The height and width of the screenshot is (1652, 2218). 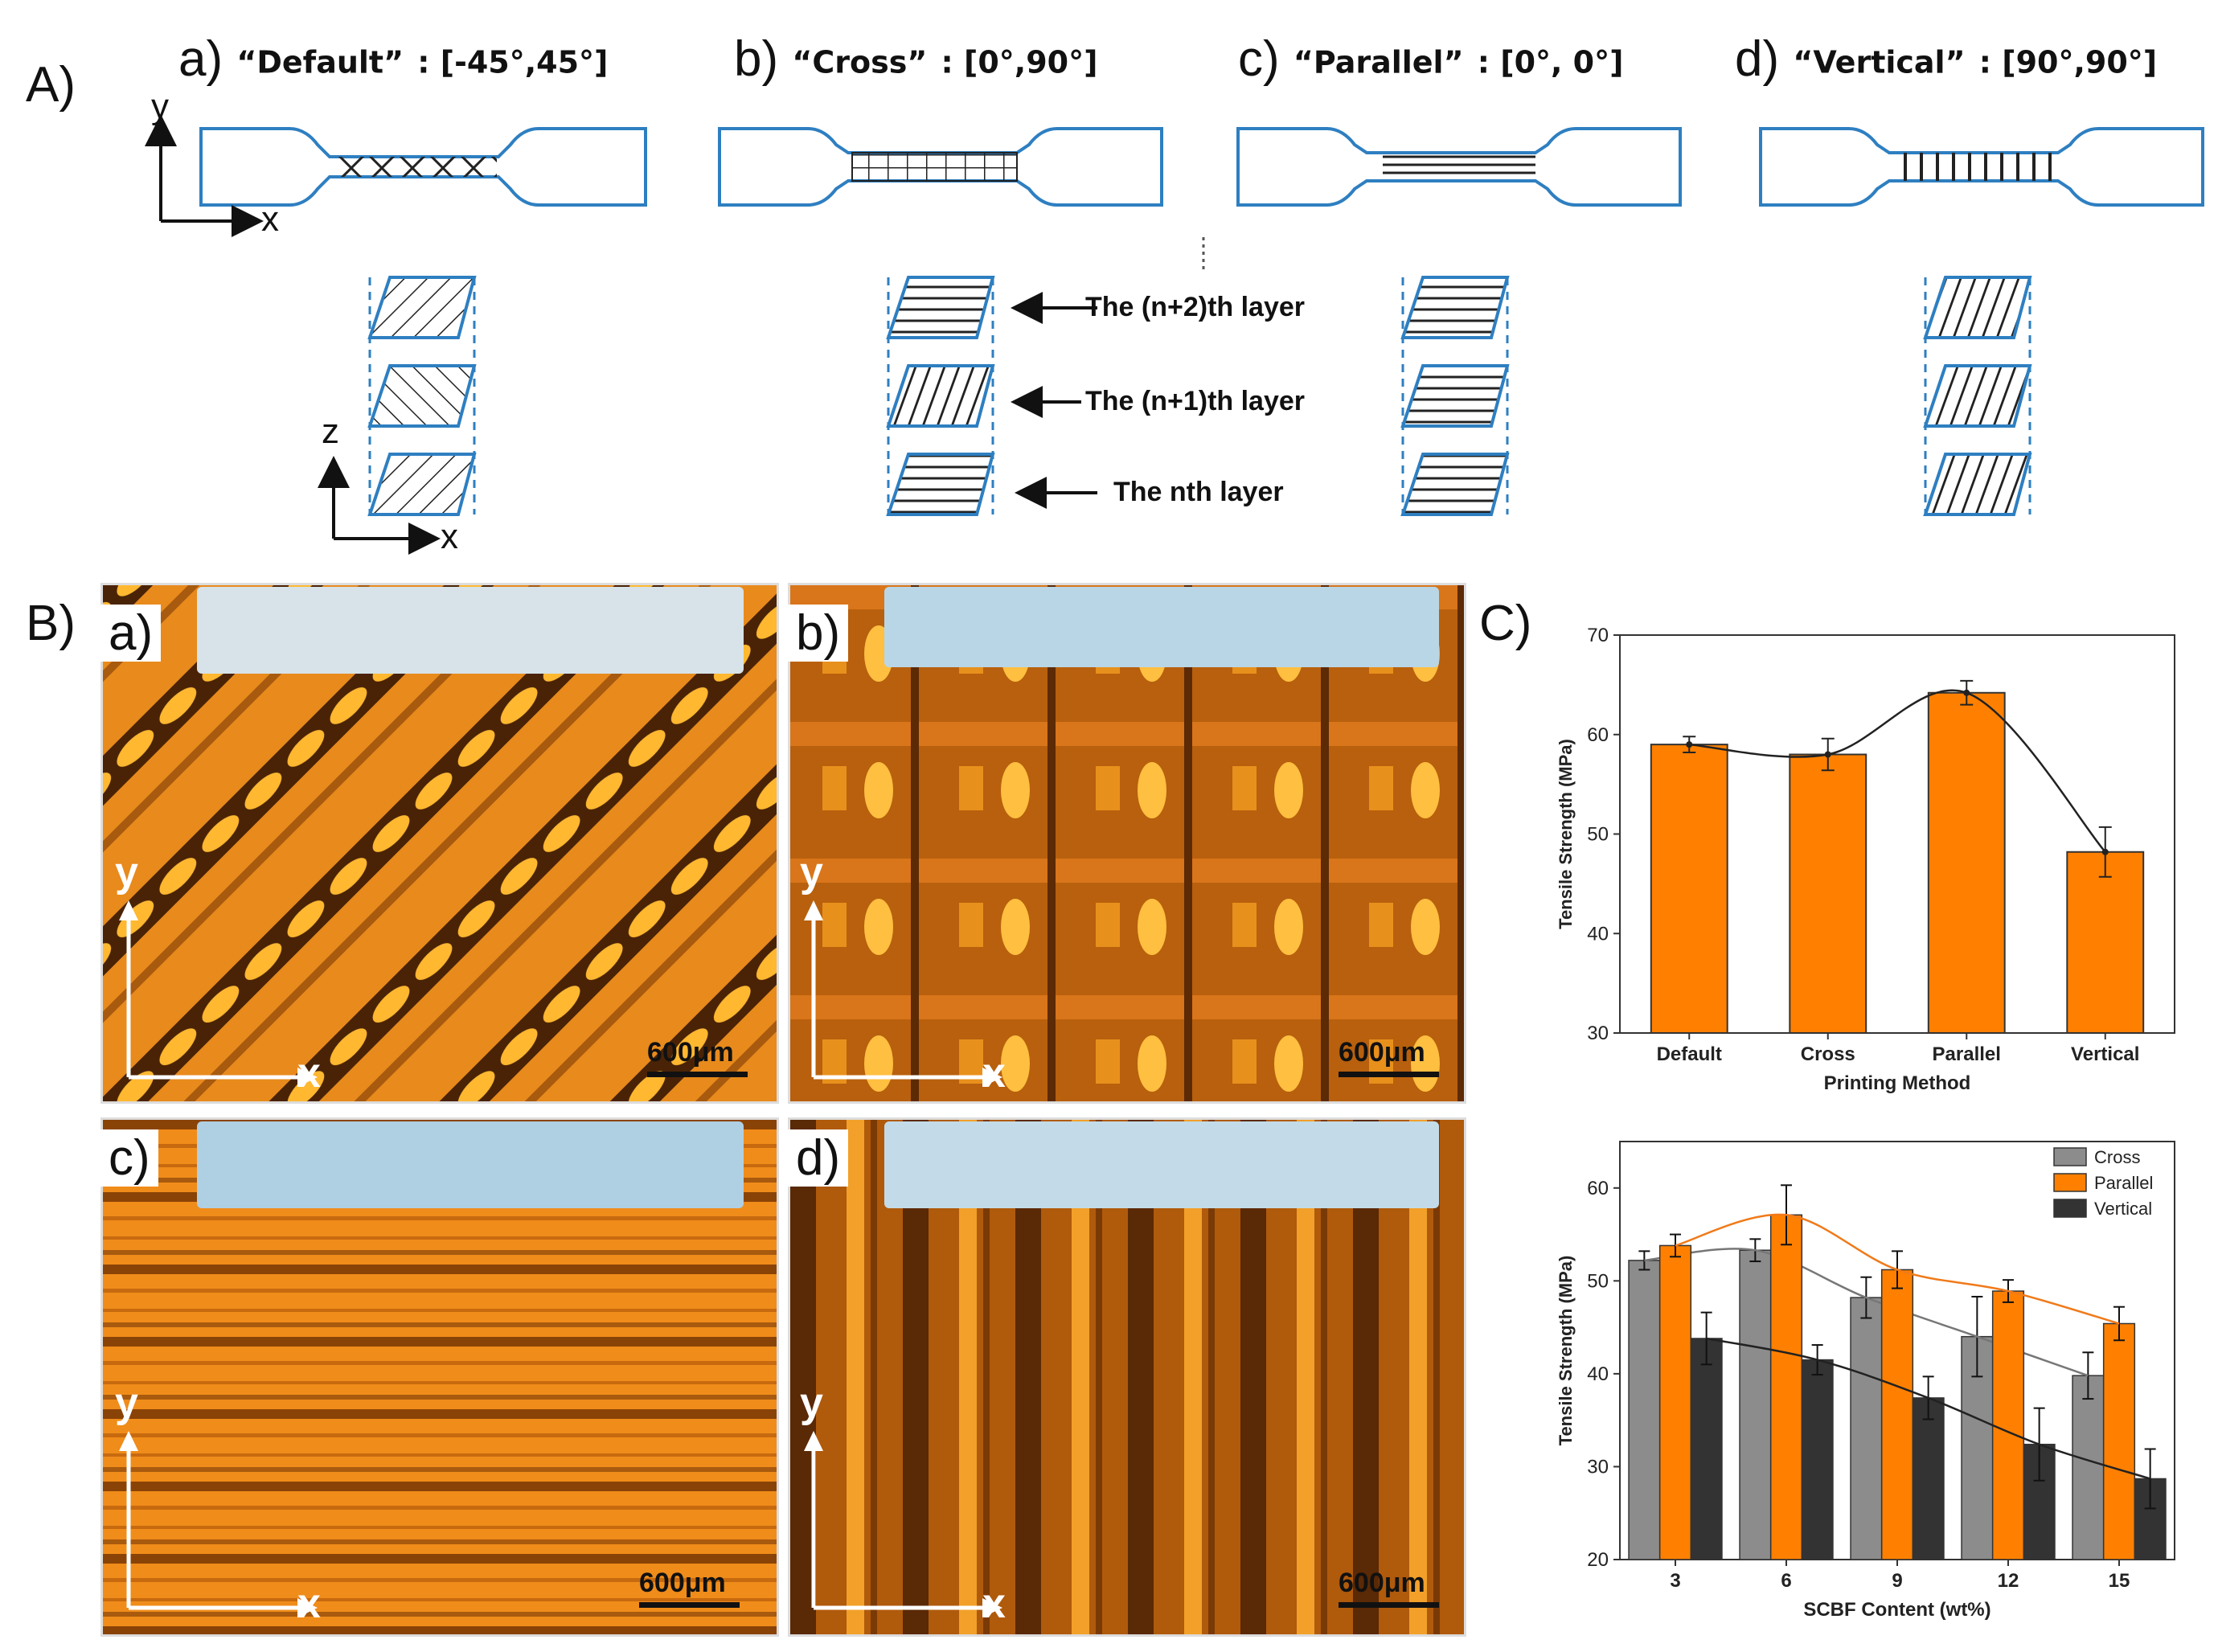 I want to click on subpanel-name: “Vertical”, so click(x=1879, y=62).